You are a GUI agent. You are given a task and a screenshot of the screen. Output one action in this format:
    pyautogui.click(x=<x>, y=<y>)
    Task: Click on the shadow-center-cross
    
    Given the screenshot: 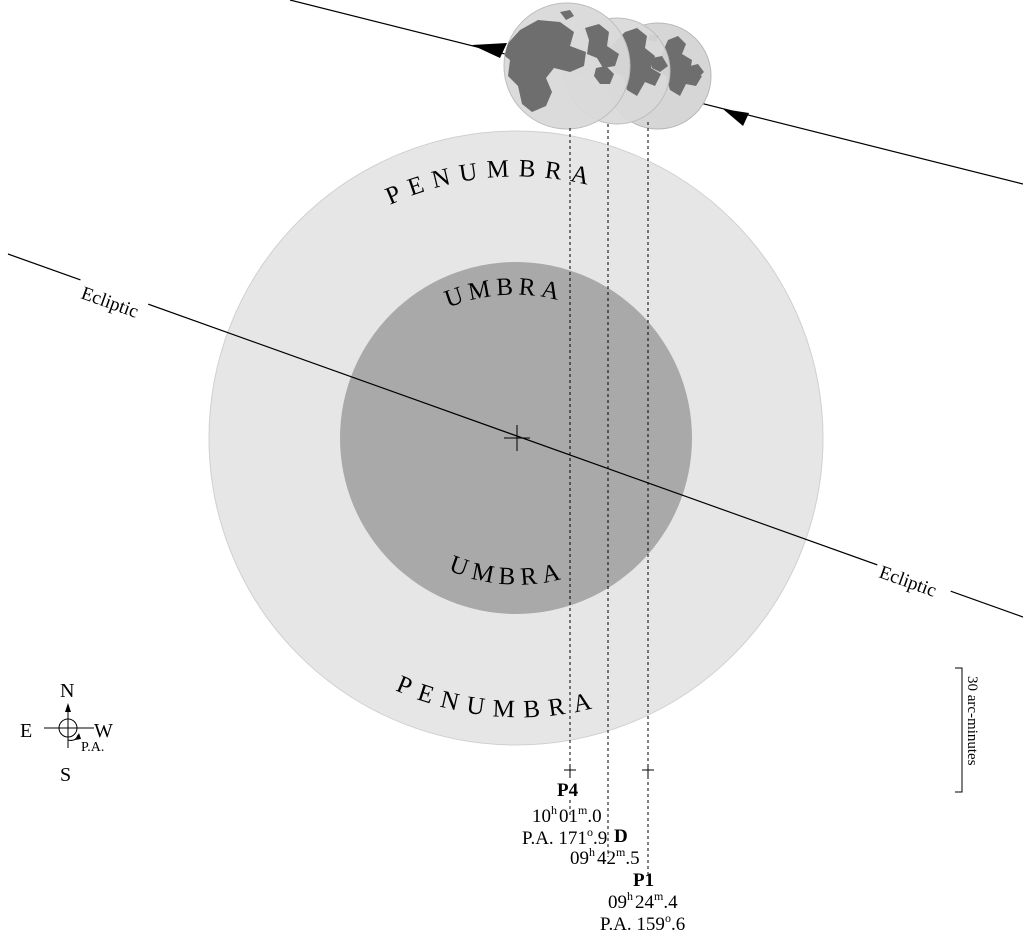 What is the action you would take?
    pyautogui.click(x=517, y=438)
    